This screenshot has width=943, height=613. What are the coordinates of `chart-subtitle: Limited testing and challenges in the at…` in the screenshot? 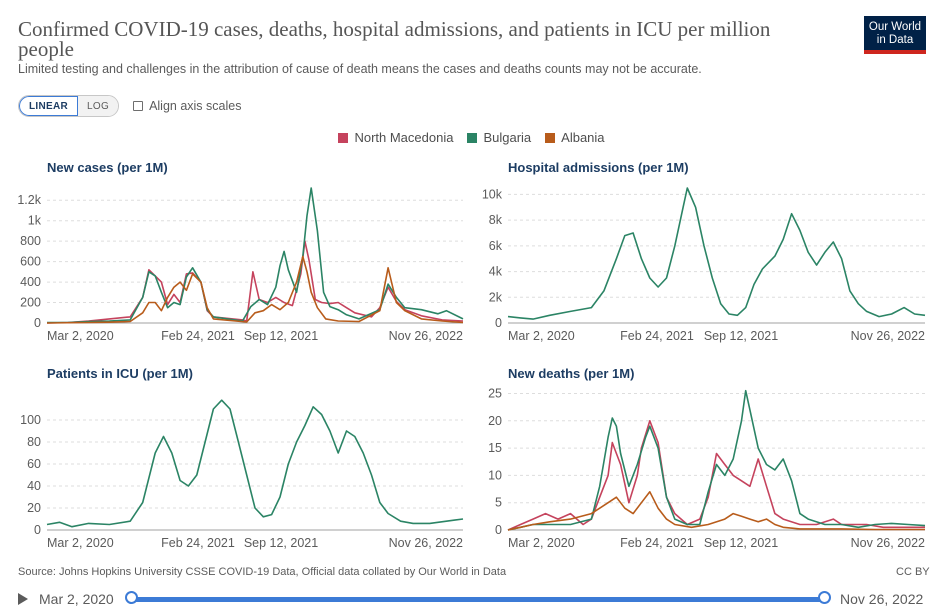 It's located at (360, 69).